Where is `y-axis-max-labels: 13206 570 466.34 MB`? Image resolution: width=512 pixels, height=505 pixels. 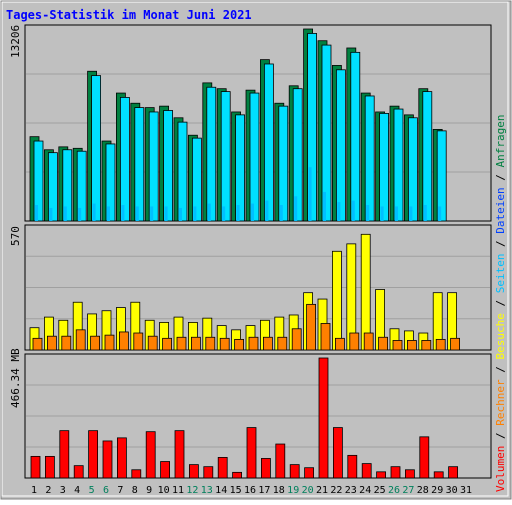
y-axis-max-labels: 13206 570 466.34 MB is located at coordinates (15, 216).